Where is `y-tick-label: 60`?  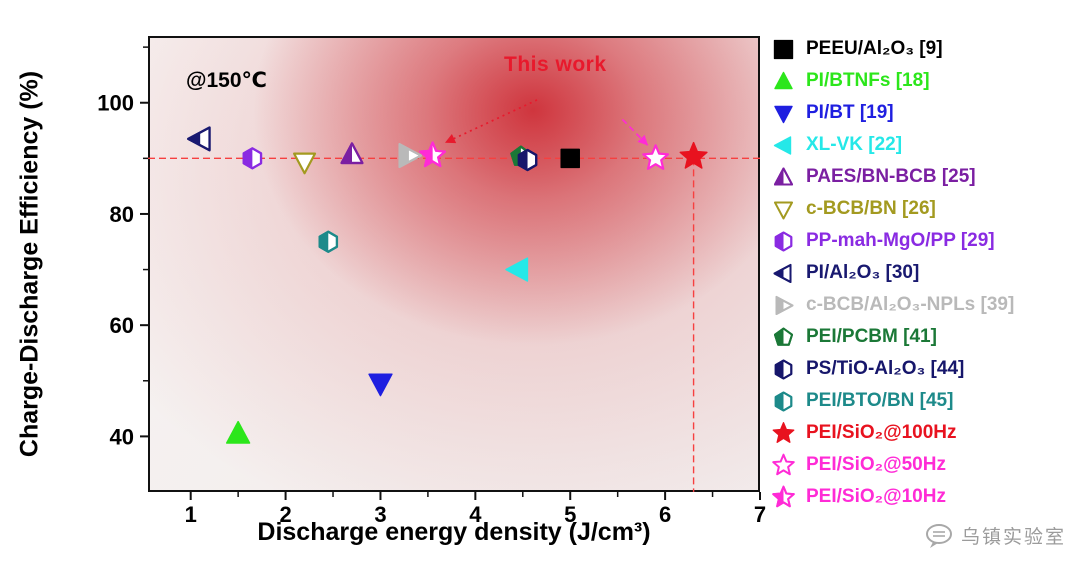 y-tick-label: 60 is located at coordinates (122, 325).